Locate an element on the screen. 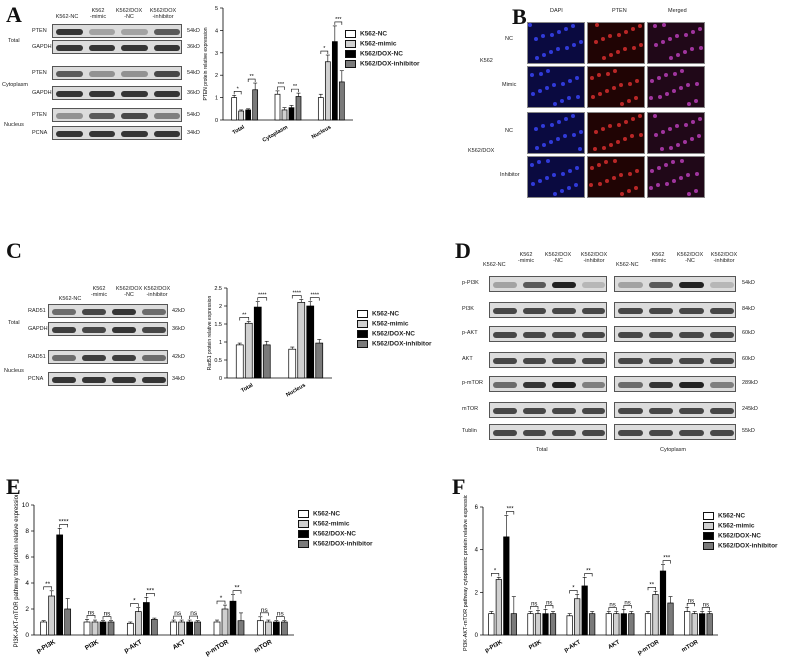 Image resolution: width=787 pixels, height=672 pixels. molecular-weight-label: 54kD is located at coordinates (748, 283).